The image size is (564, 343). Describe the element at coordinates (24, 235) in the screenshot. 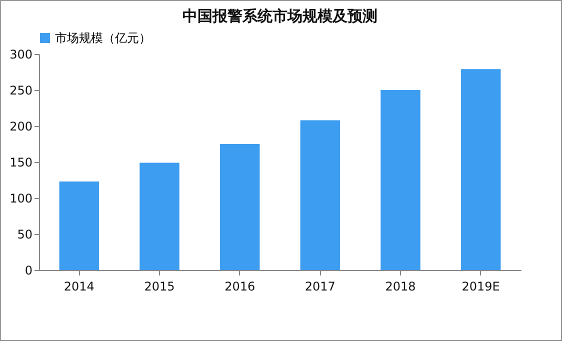

I see `y-tick-label: 50` at that location.